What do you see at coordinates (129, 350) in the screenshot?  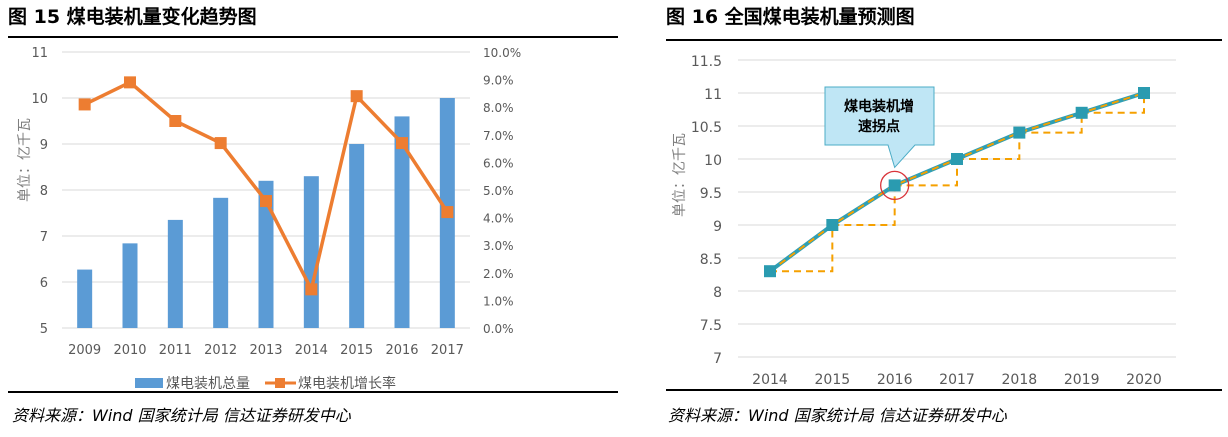 I see `x-tick-label: 2010` at bounding box center [129, 350].